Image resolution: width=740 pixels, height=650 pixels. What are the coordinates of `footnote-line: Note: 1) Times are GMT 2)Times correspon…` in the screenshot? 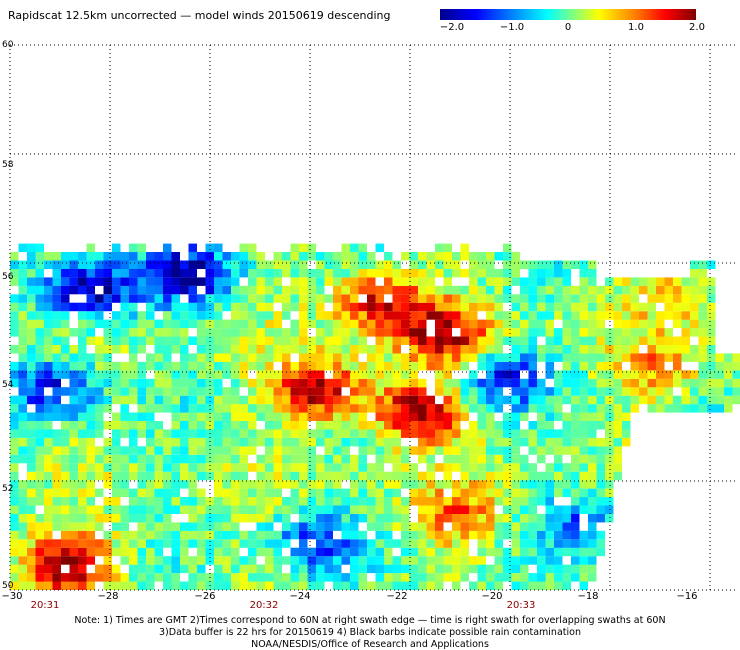 It's located at (370, 620).